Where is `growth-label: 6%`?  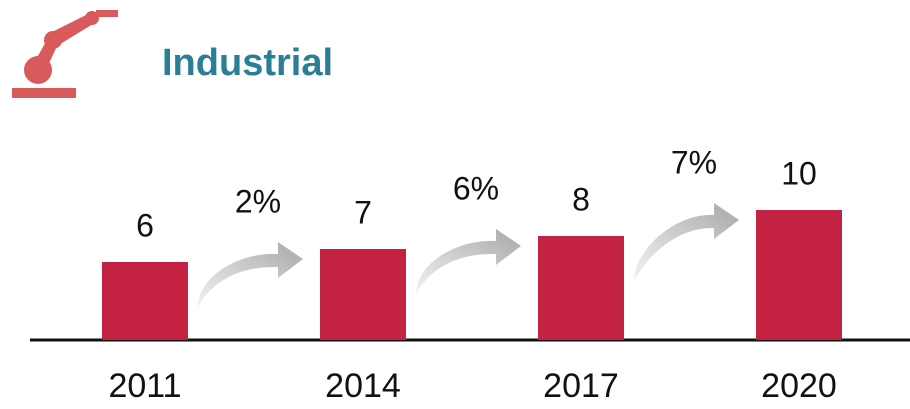 growth-label: 6% is located at coordinates (476, 188).